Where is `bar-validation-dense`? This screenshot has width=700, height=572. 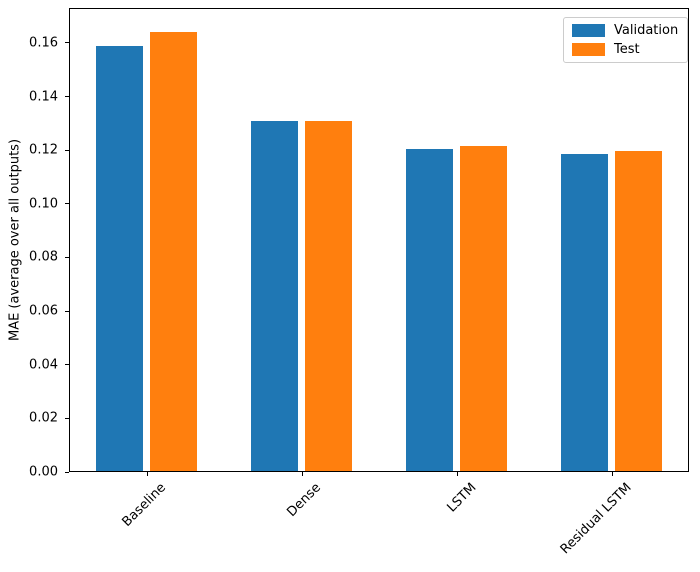 bar-validation-dense is located at coordinates (274, 296).